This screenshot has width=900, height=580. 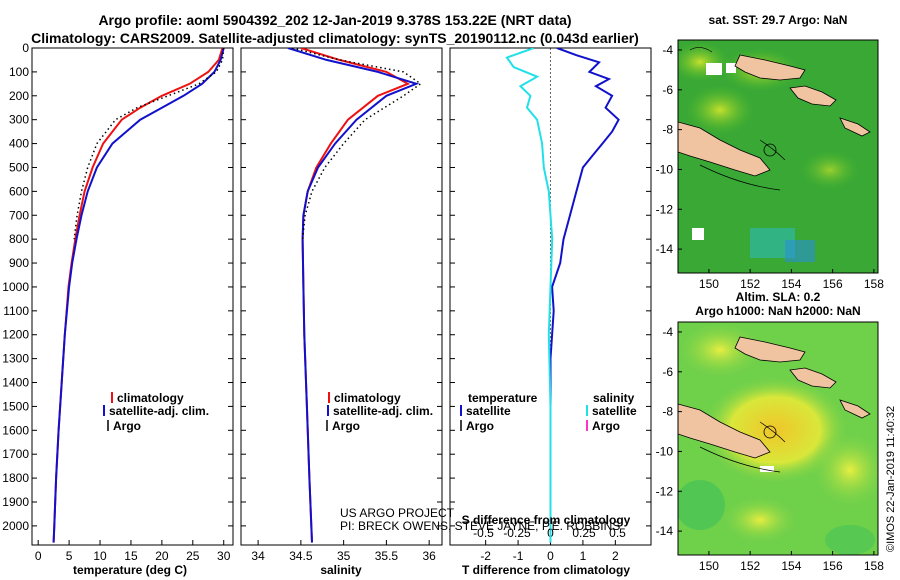 I want to click on top-tick-label: 0.5, so click(x=617, y=533).